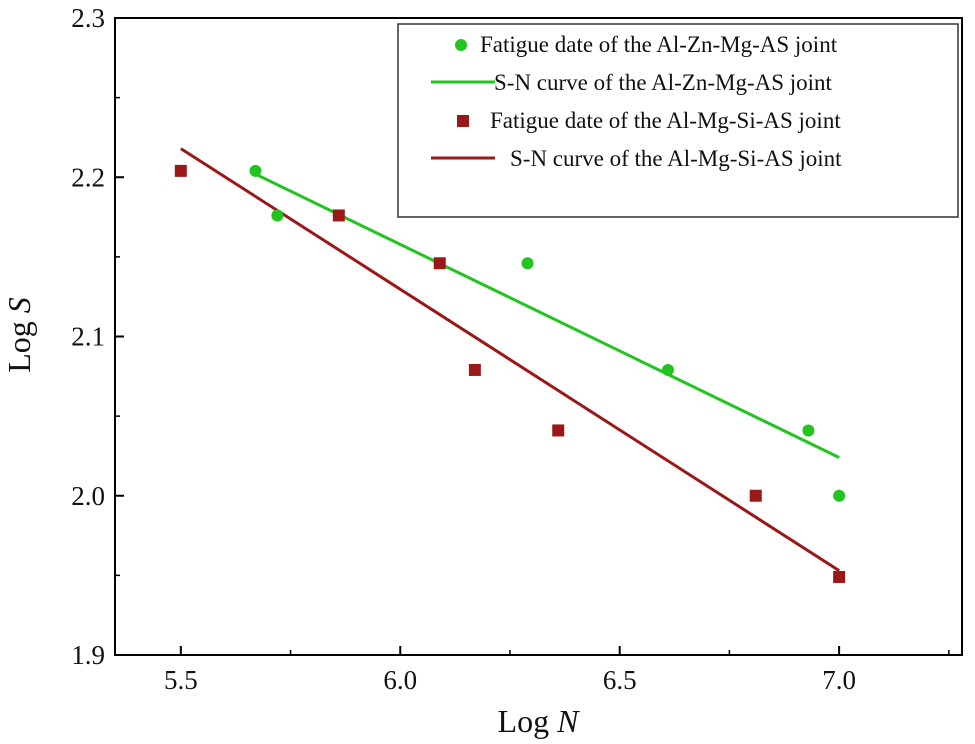 This screenshot has height=744, width=975. Describe the element at coordinates (400, 680) in the screenshot. I see `x-tick-label: 6.0` at that location.